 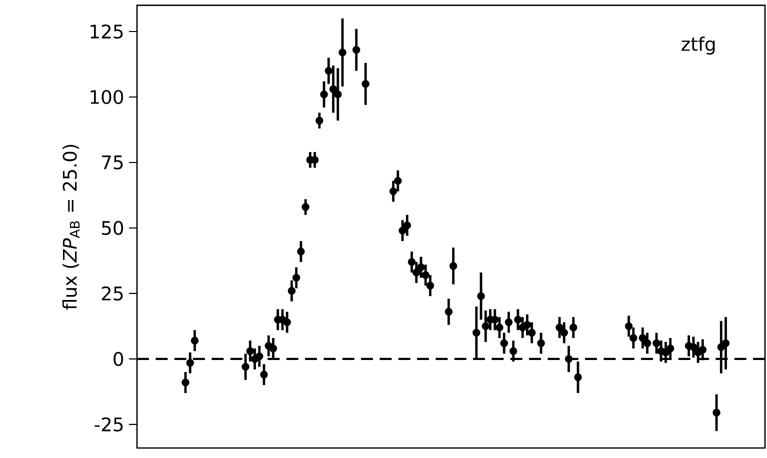 What do you see at coordinates (119, 359) in the screenshot?
I see `y-tick-label: 0` at bounding box center [119, 359].